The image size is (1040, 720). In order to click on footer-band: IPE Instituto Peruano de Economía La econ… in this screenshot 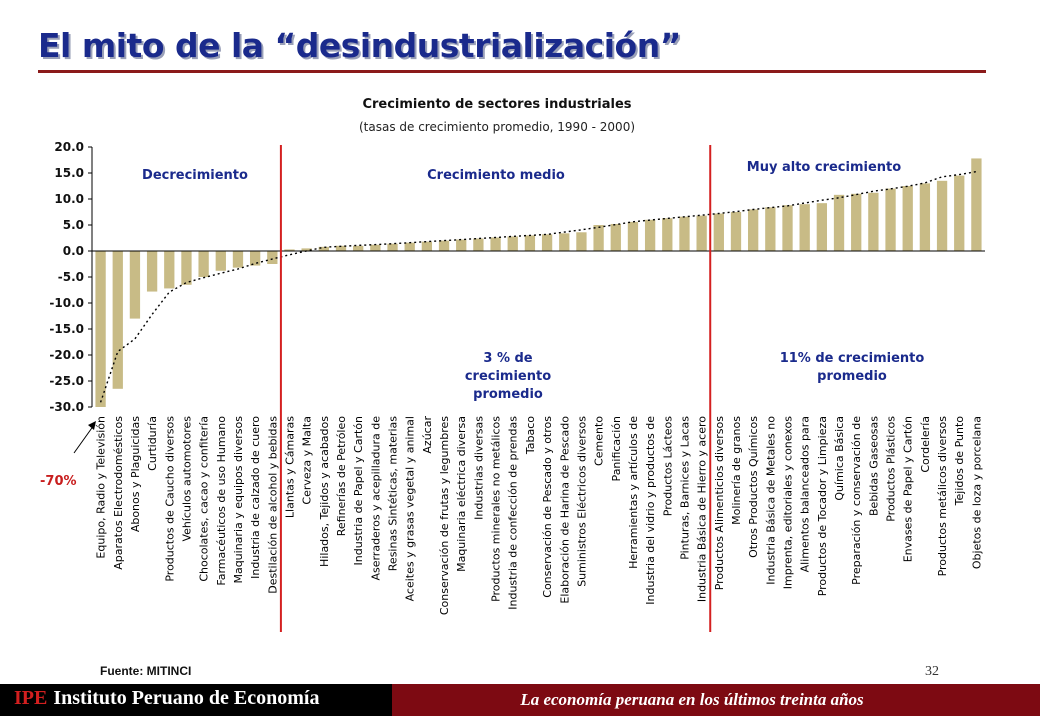, I will do `click(520, 702)`.